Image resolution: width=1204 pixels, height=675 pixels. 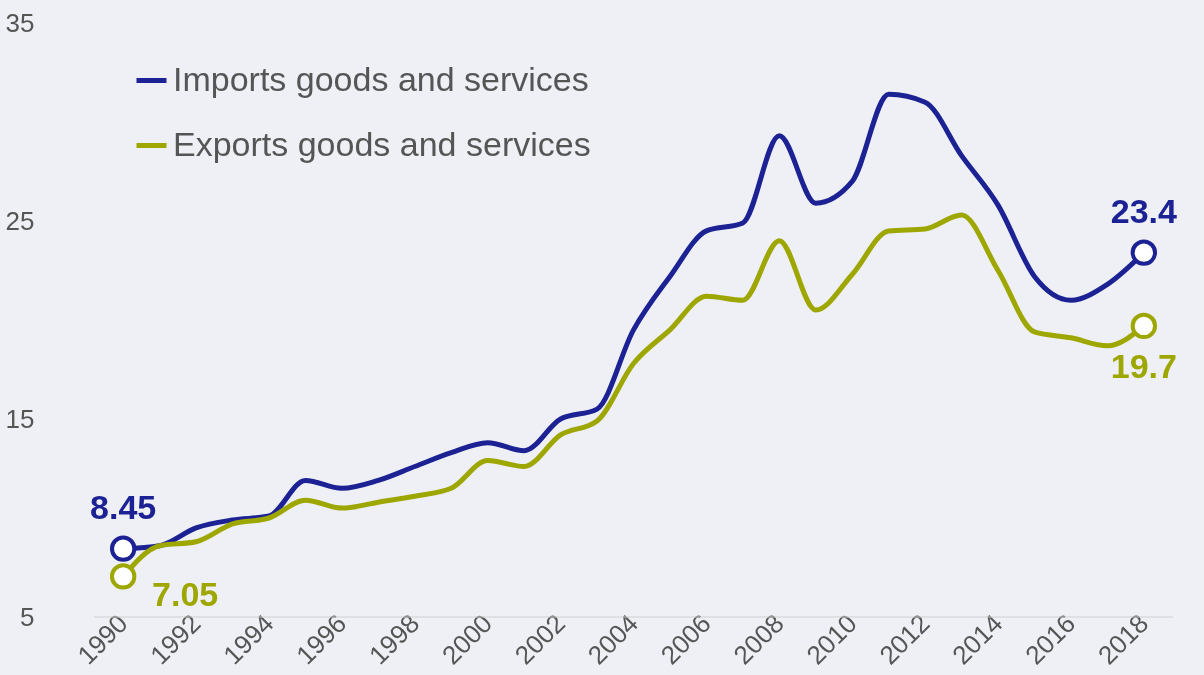 I want to click on data-label: 7.05, so click(x=185, y=594).